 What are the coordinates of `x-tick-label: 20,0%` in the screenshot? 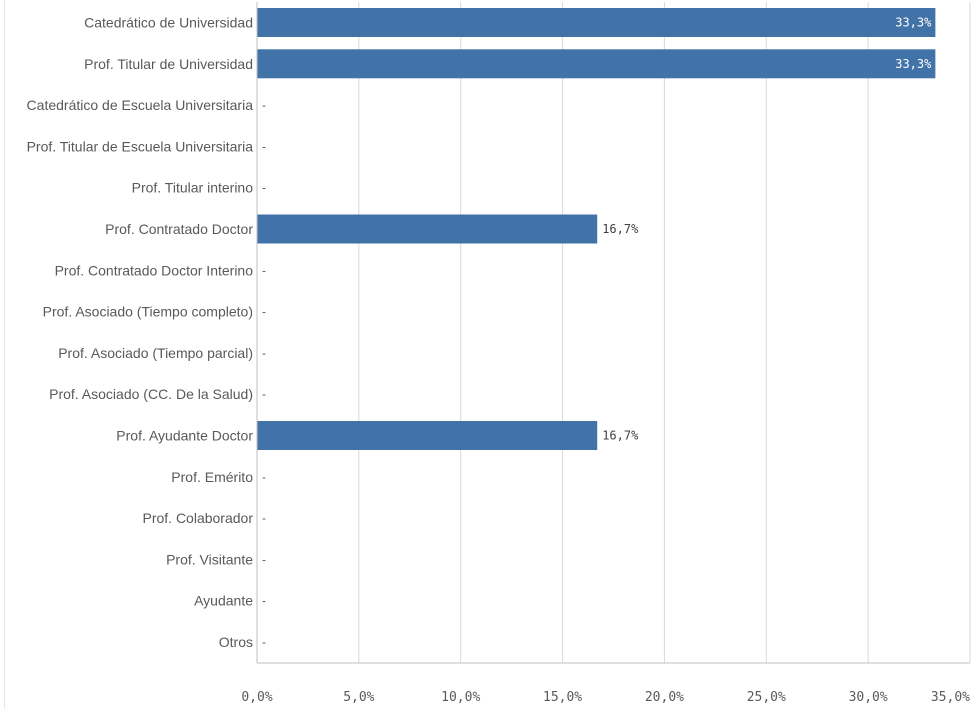 It's located at (664, 697).